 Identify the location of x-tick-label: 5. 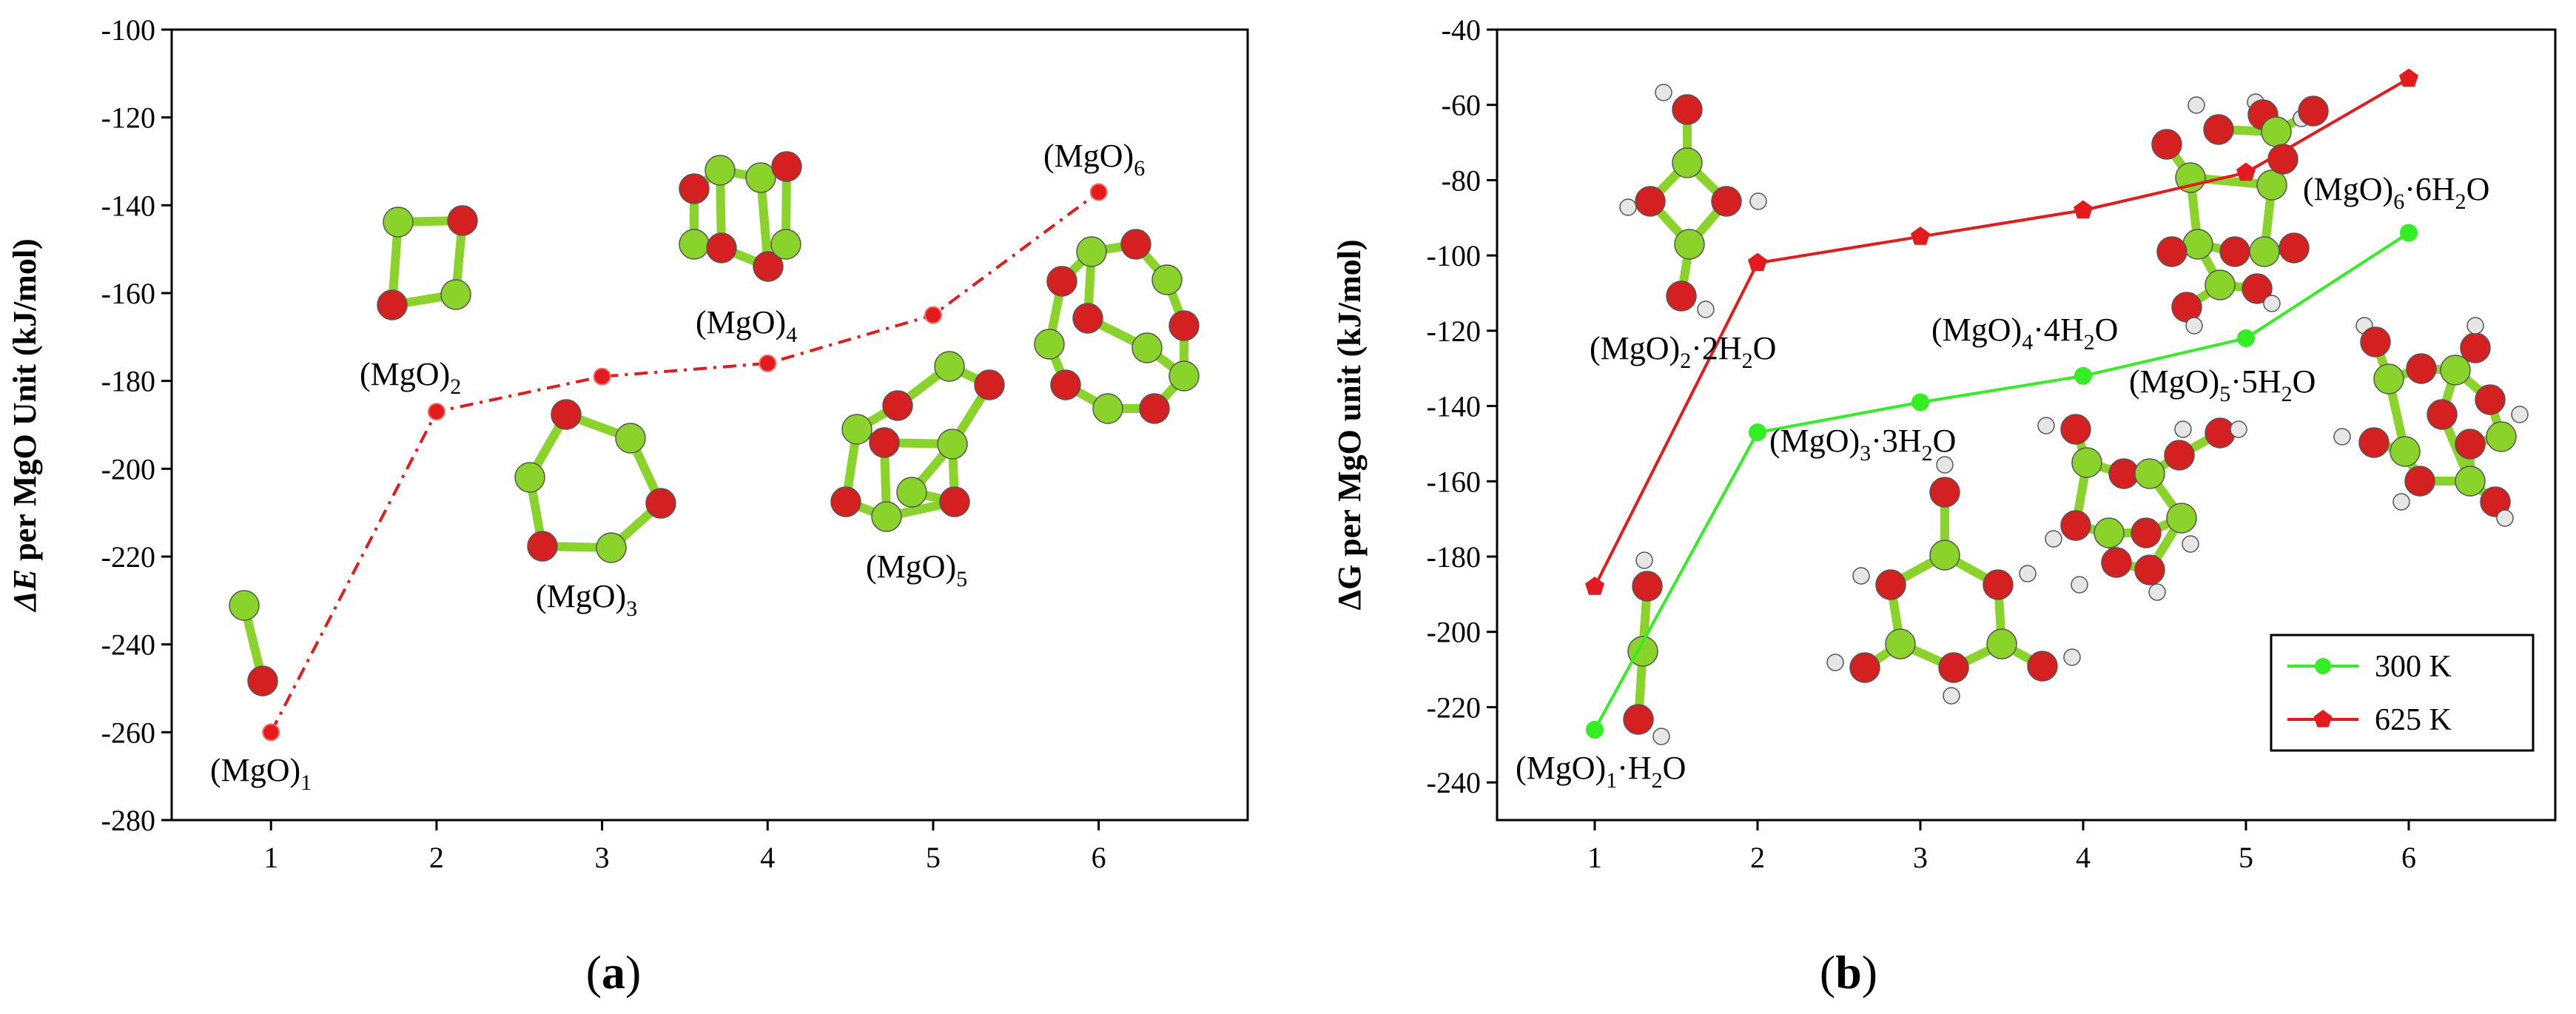
(933, 857).